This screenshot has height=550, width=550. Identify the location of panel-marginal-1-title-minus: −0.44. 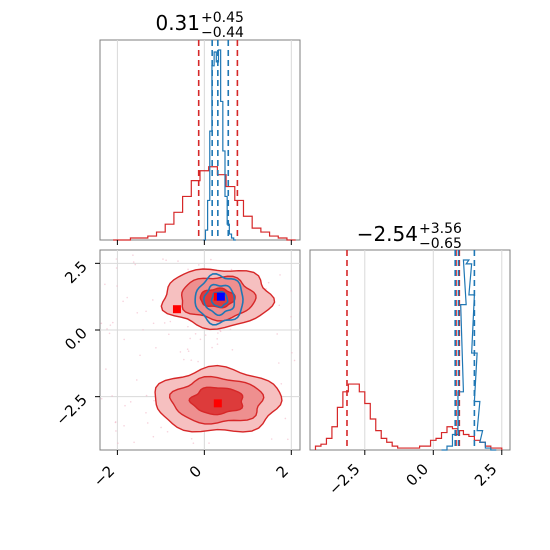
(222, 33).